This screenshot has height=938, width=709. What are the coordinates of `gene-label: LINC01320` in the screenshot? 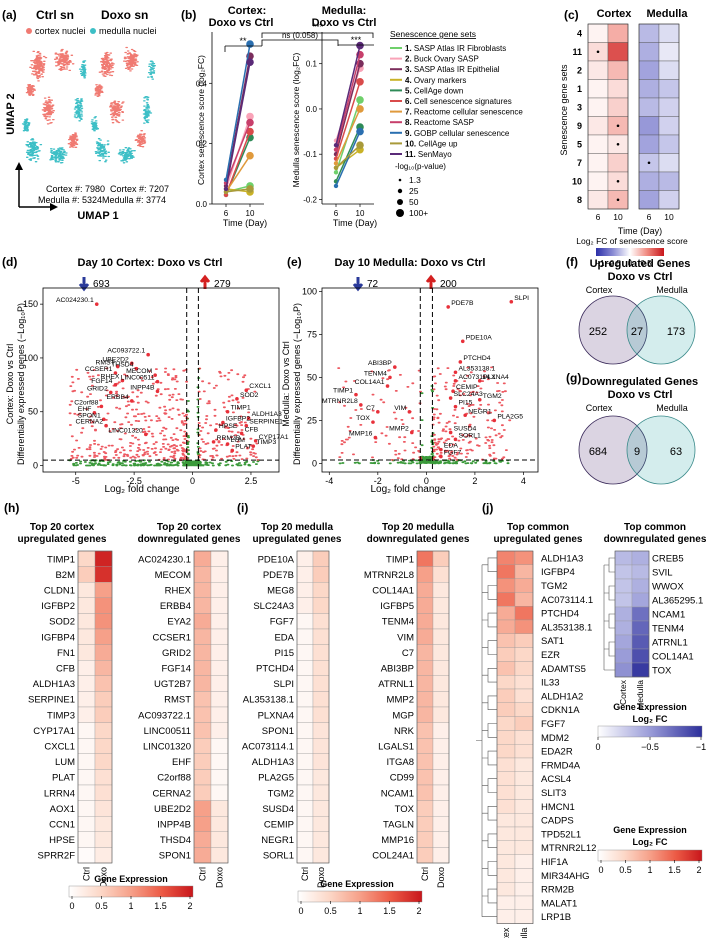 It's located at (125, 430).